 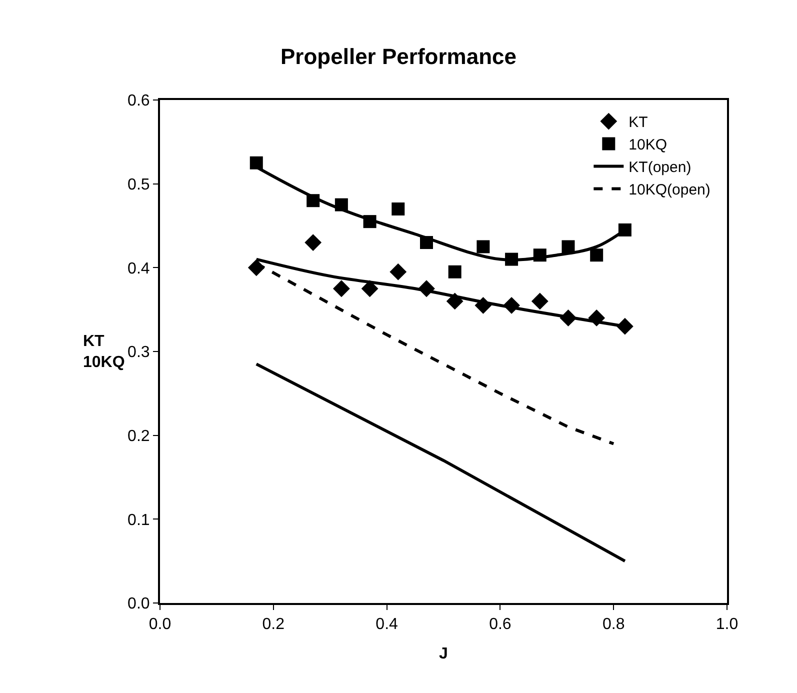 What do you see at coordinates (613, 625) in the screenshot?
I see `x-tick-label: 0.8` at bounding box center [613, 625].